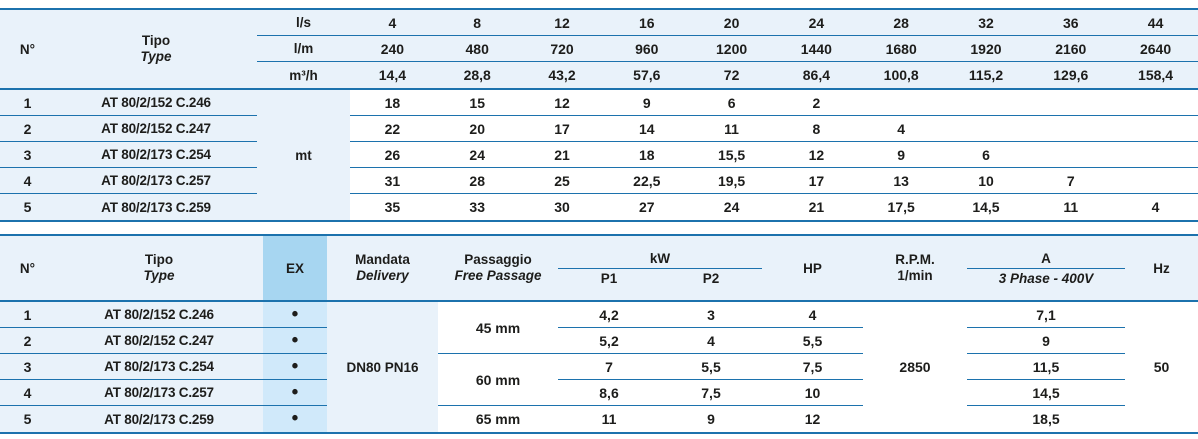 The height and width of the screenshot is (439, 1198). Describe the element at coordinates (498, 260) in the screenshot. I see `passage-header-it: Passaggio` at that location.